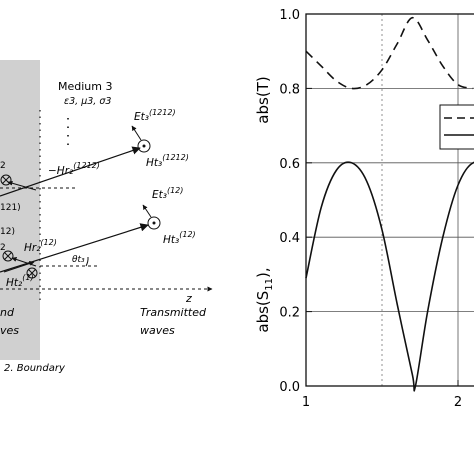  Describe the element at coordinates (289, 15) in the screenshot. I see `y-tick-label-5: 1.0` at that location.